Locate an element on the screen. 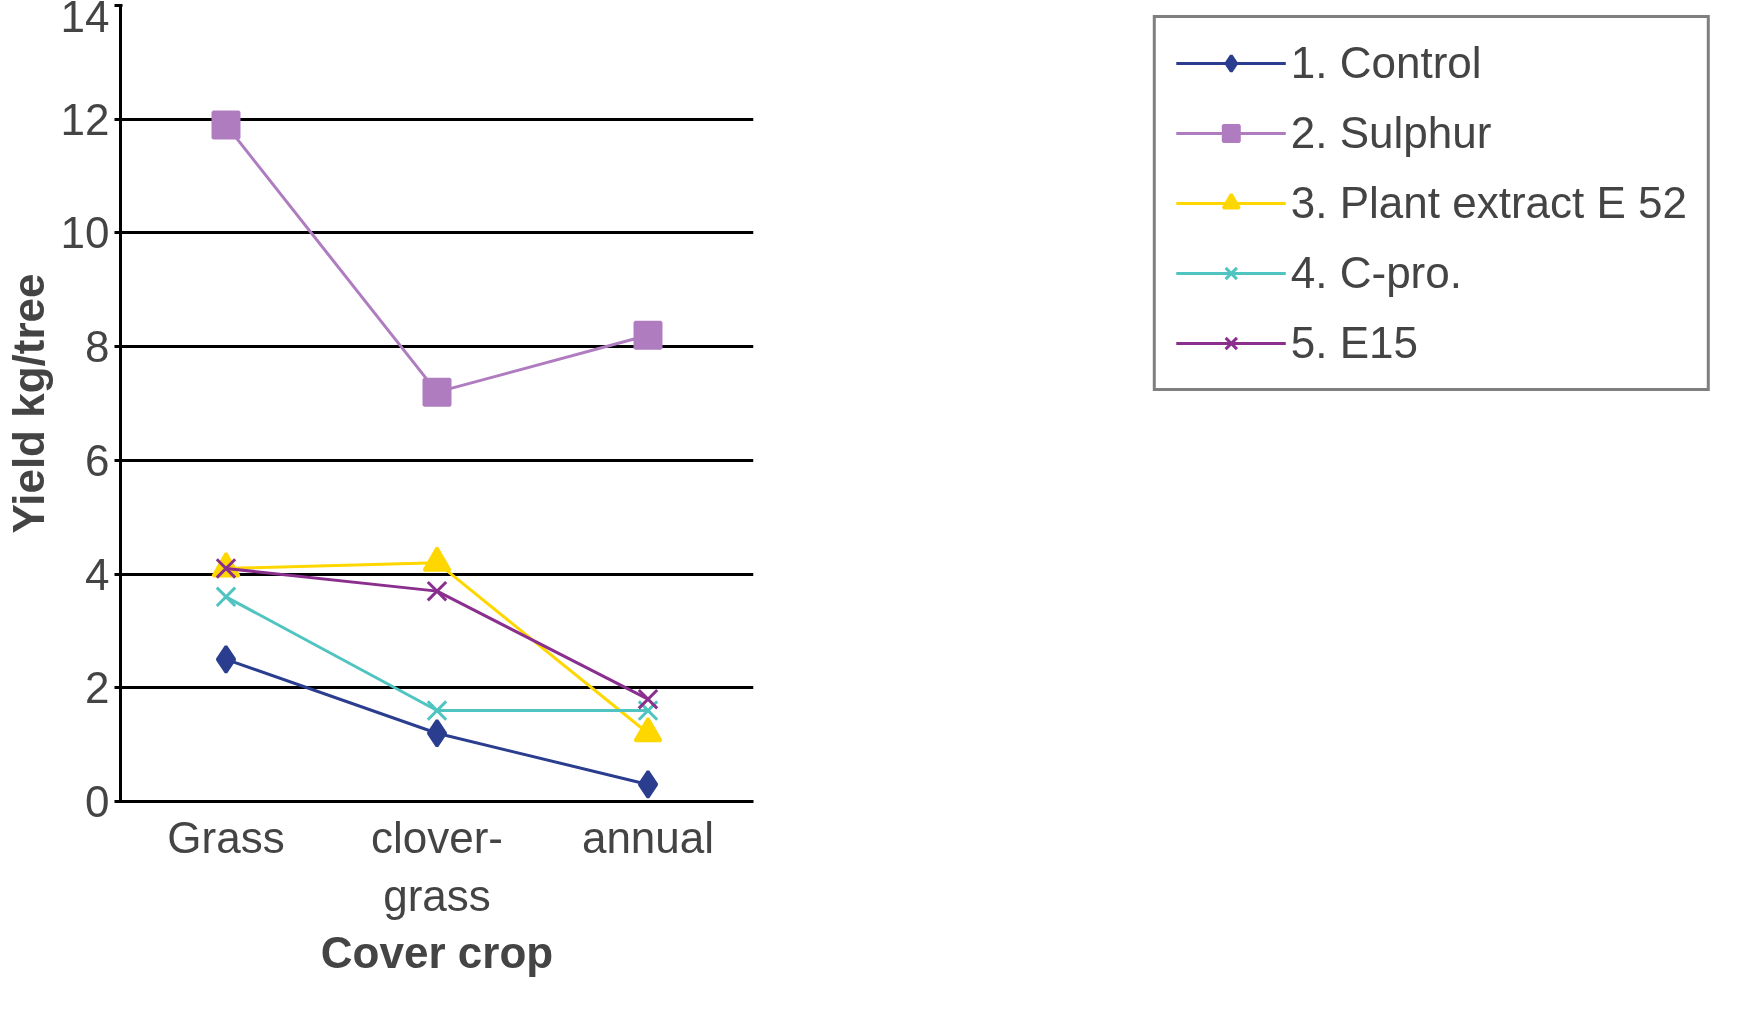 This screenshot has height=1009, width=1756. x-tick-label: annual is located at coordinates (648, 837).